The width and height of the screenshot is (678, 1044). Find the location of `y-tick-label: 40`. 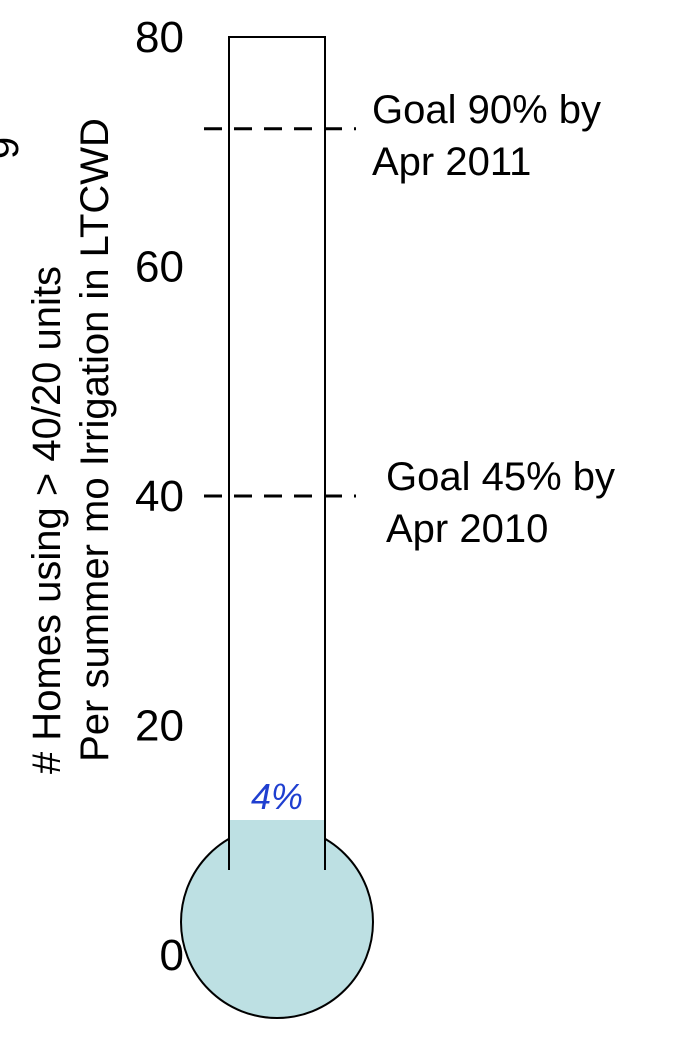

y-tick-label: 40 is located at coordinates (159, 496).